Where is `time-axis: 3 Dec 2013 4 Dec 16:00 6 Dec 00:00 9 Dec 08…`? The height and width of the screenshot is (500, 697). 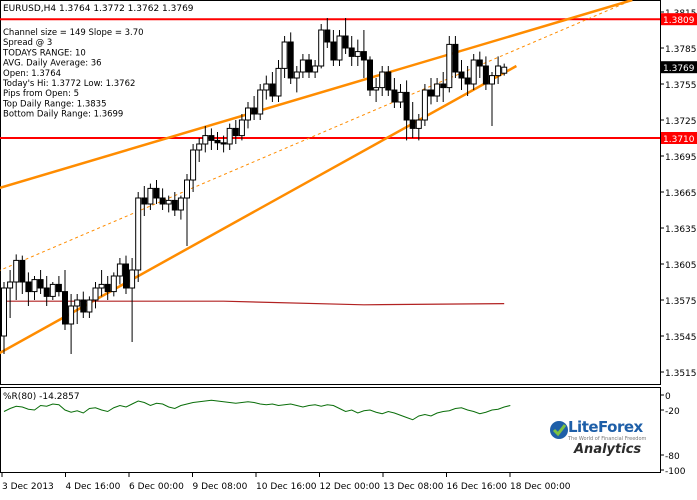
time-axis: 3 Dec 2013 4 Dec 16:00 6 Dec 00:00 9 Dec 08… is located at coordinates (286, 482).